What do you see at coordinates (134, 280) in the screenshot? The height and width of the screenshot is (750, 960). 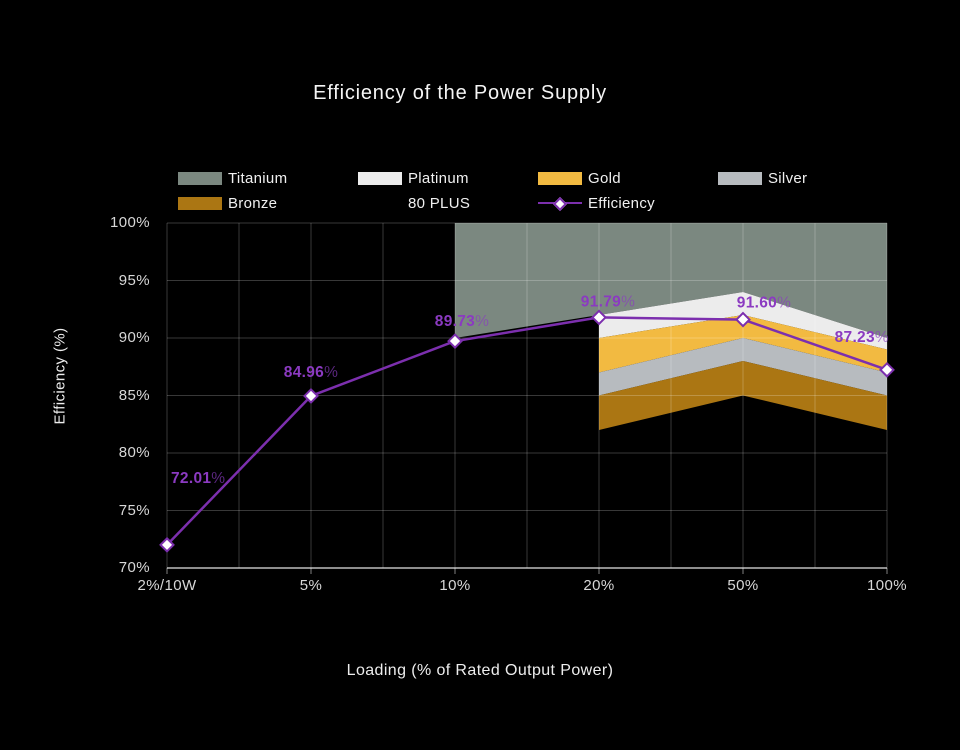 I see `y-tick-95: 95%` at bounding box center [134, 280].